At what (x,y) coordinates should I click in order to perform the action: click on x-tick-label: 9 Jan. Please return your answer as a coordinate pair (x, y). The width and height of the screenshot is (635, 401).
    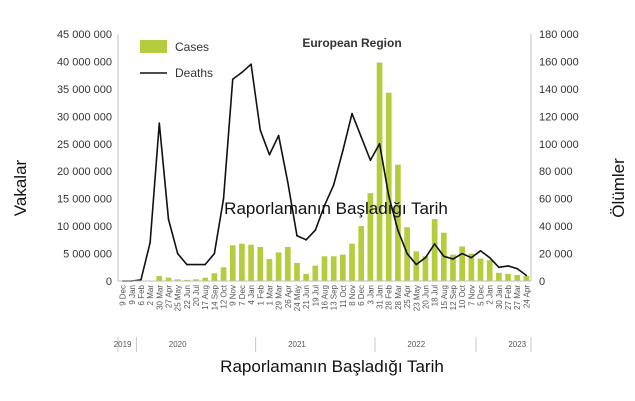
    Looking at the image, I should click on (132, 295).